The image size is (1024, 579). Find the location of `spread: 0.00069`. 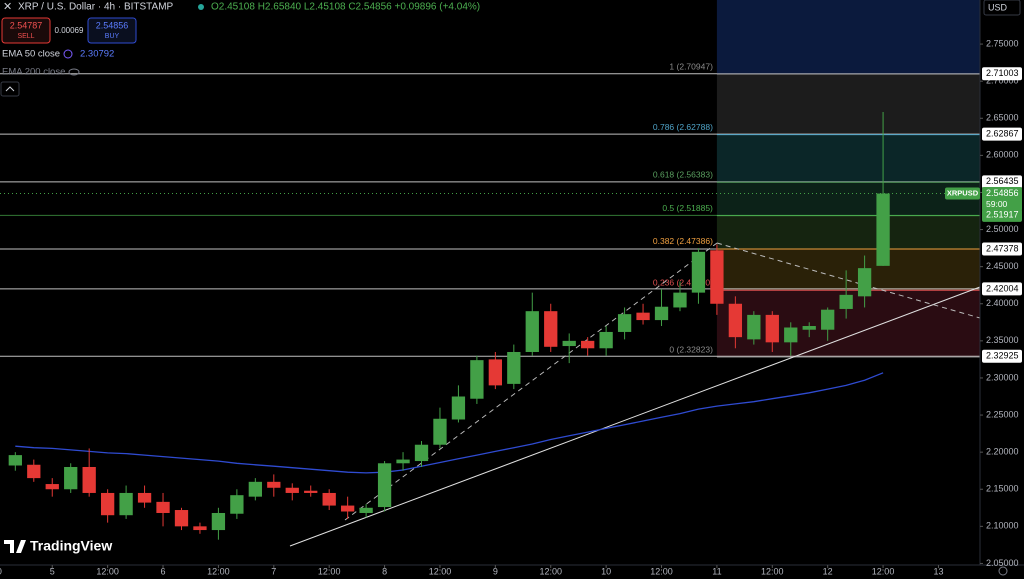

spread: 0.00069 is located at coordinates (69, 30).